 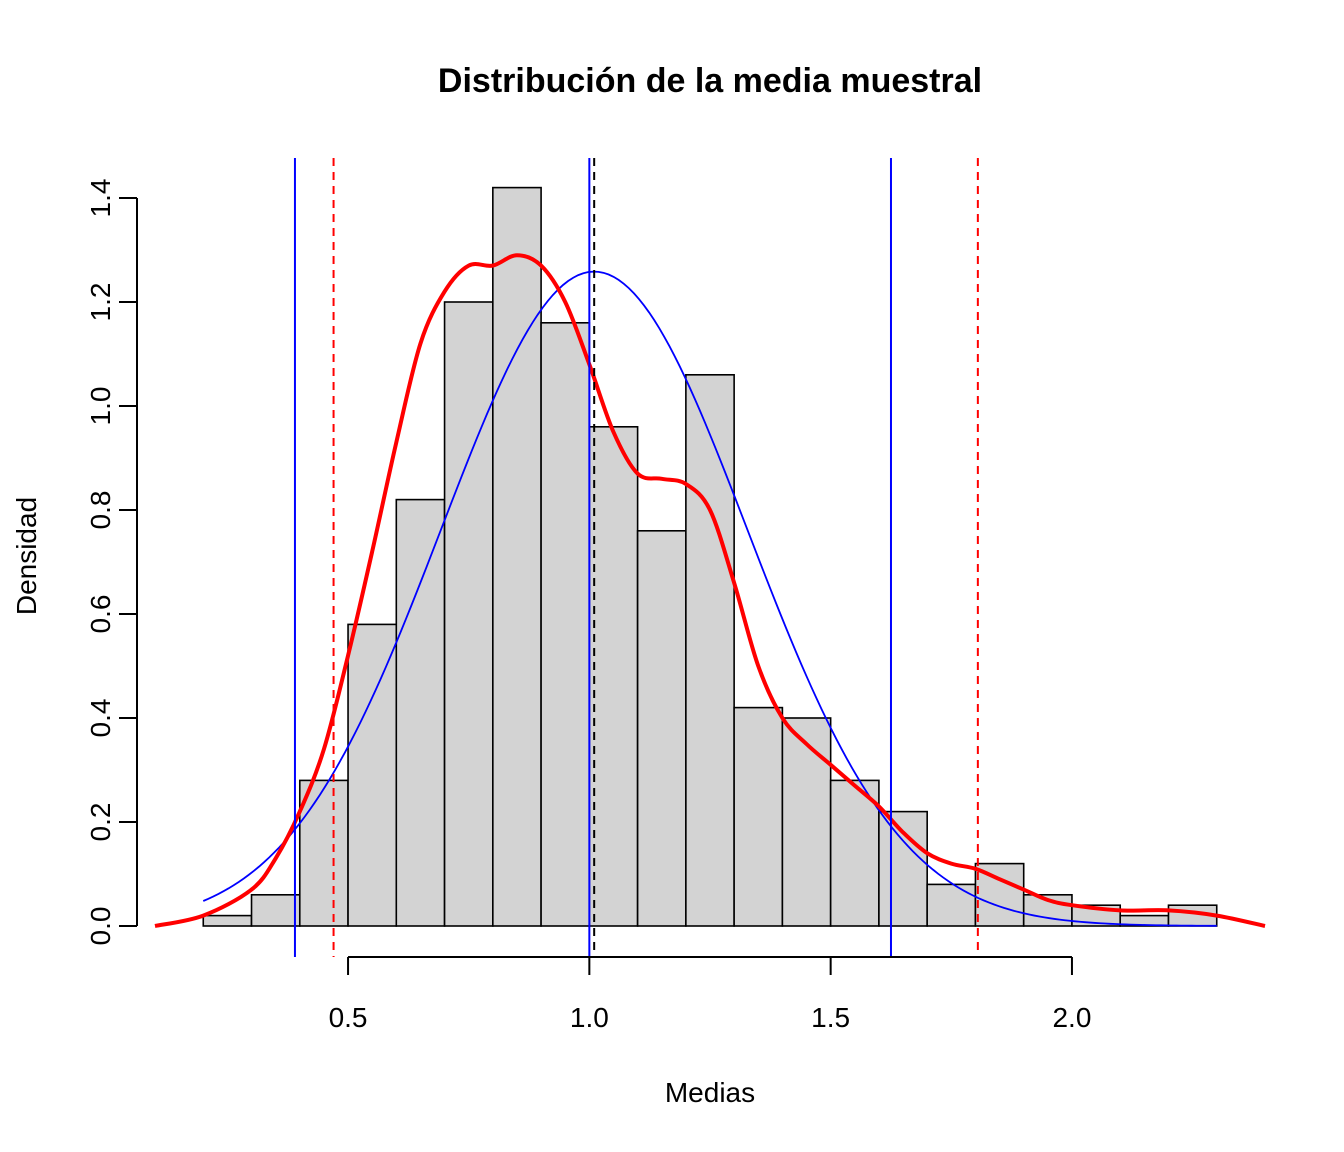 What do you see at coordinates (830, 1017) in the screenshot?
I see `x-tick-label: 1.5` at bounding box center [830, 1017].